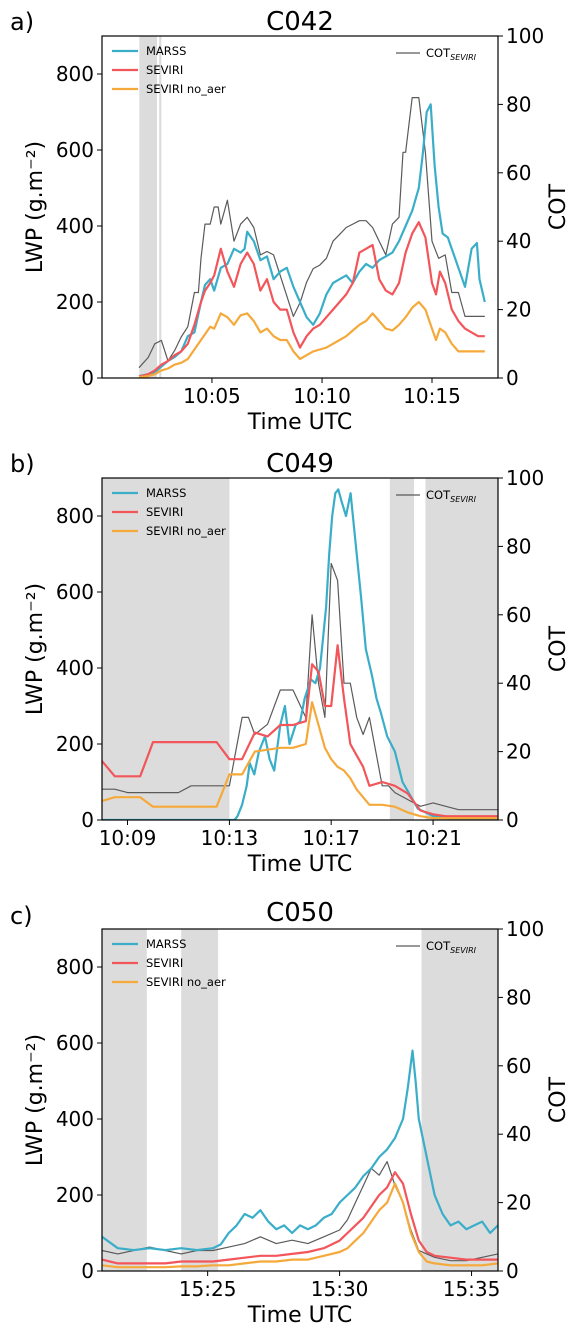  Describe the element at coordinates (432, 396) in the screenshot. I see `x-tick-label: 10:15` at that location.